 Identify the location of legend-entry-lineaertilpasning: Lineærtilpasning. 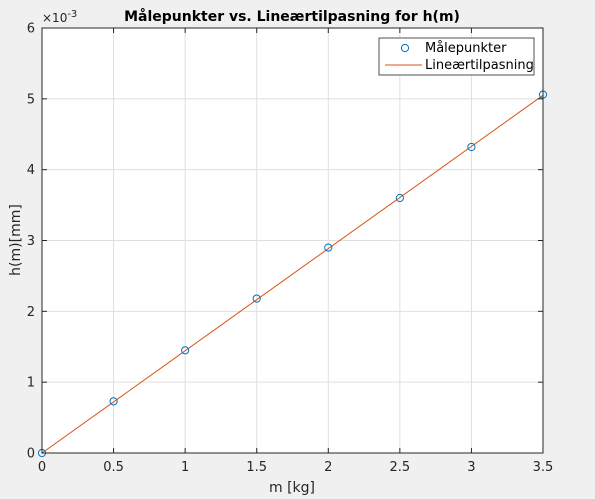
(479, 65).